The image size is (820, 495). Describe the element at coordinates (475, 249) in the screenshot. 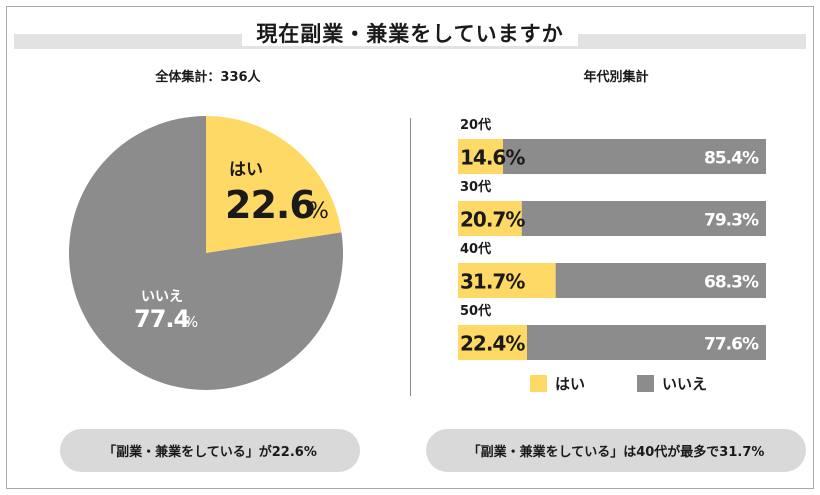

I see `bar-category-label: 40代` at that location.